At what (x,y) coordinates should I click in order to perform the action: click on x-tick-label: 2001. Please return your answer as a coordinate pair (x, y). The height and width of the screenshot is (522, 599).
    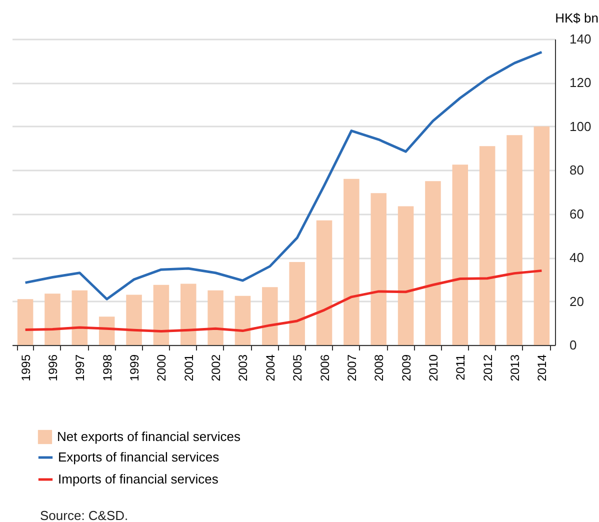
    Looking at the image, I should click on (189, 368).